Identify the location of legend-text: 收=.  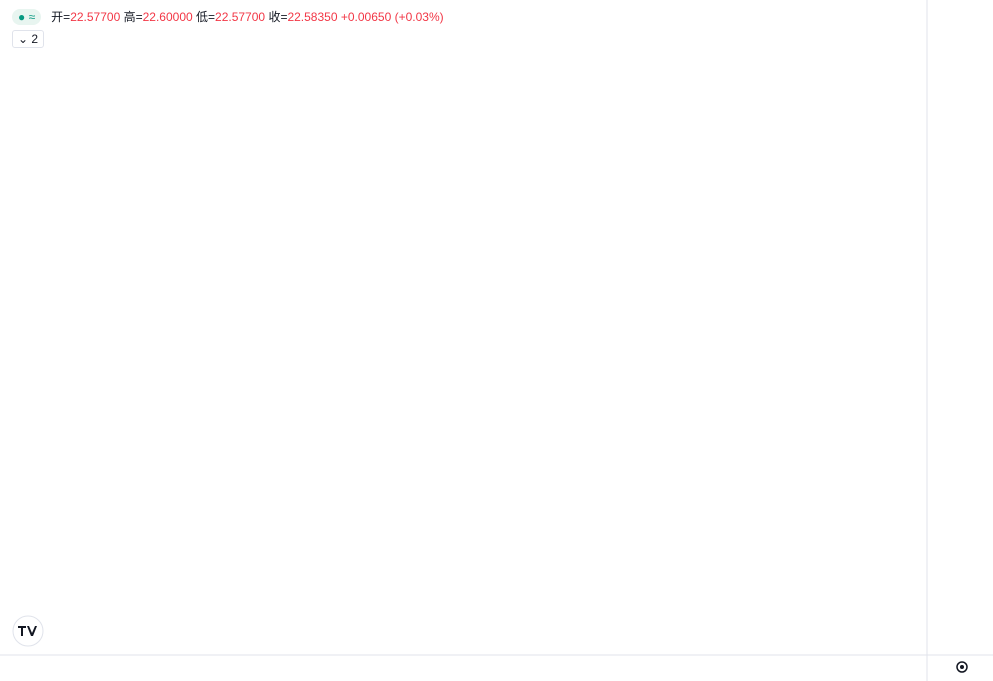
(278, 17).